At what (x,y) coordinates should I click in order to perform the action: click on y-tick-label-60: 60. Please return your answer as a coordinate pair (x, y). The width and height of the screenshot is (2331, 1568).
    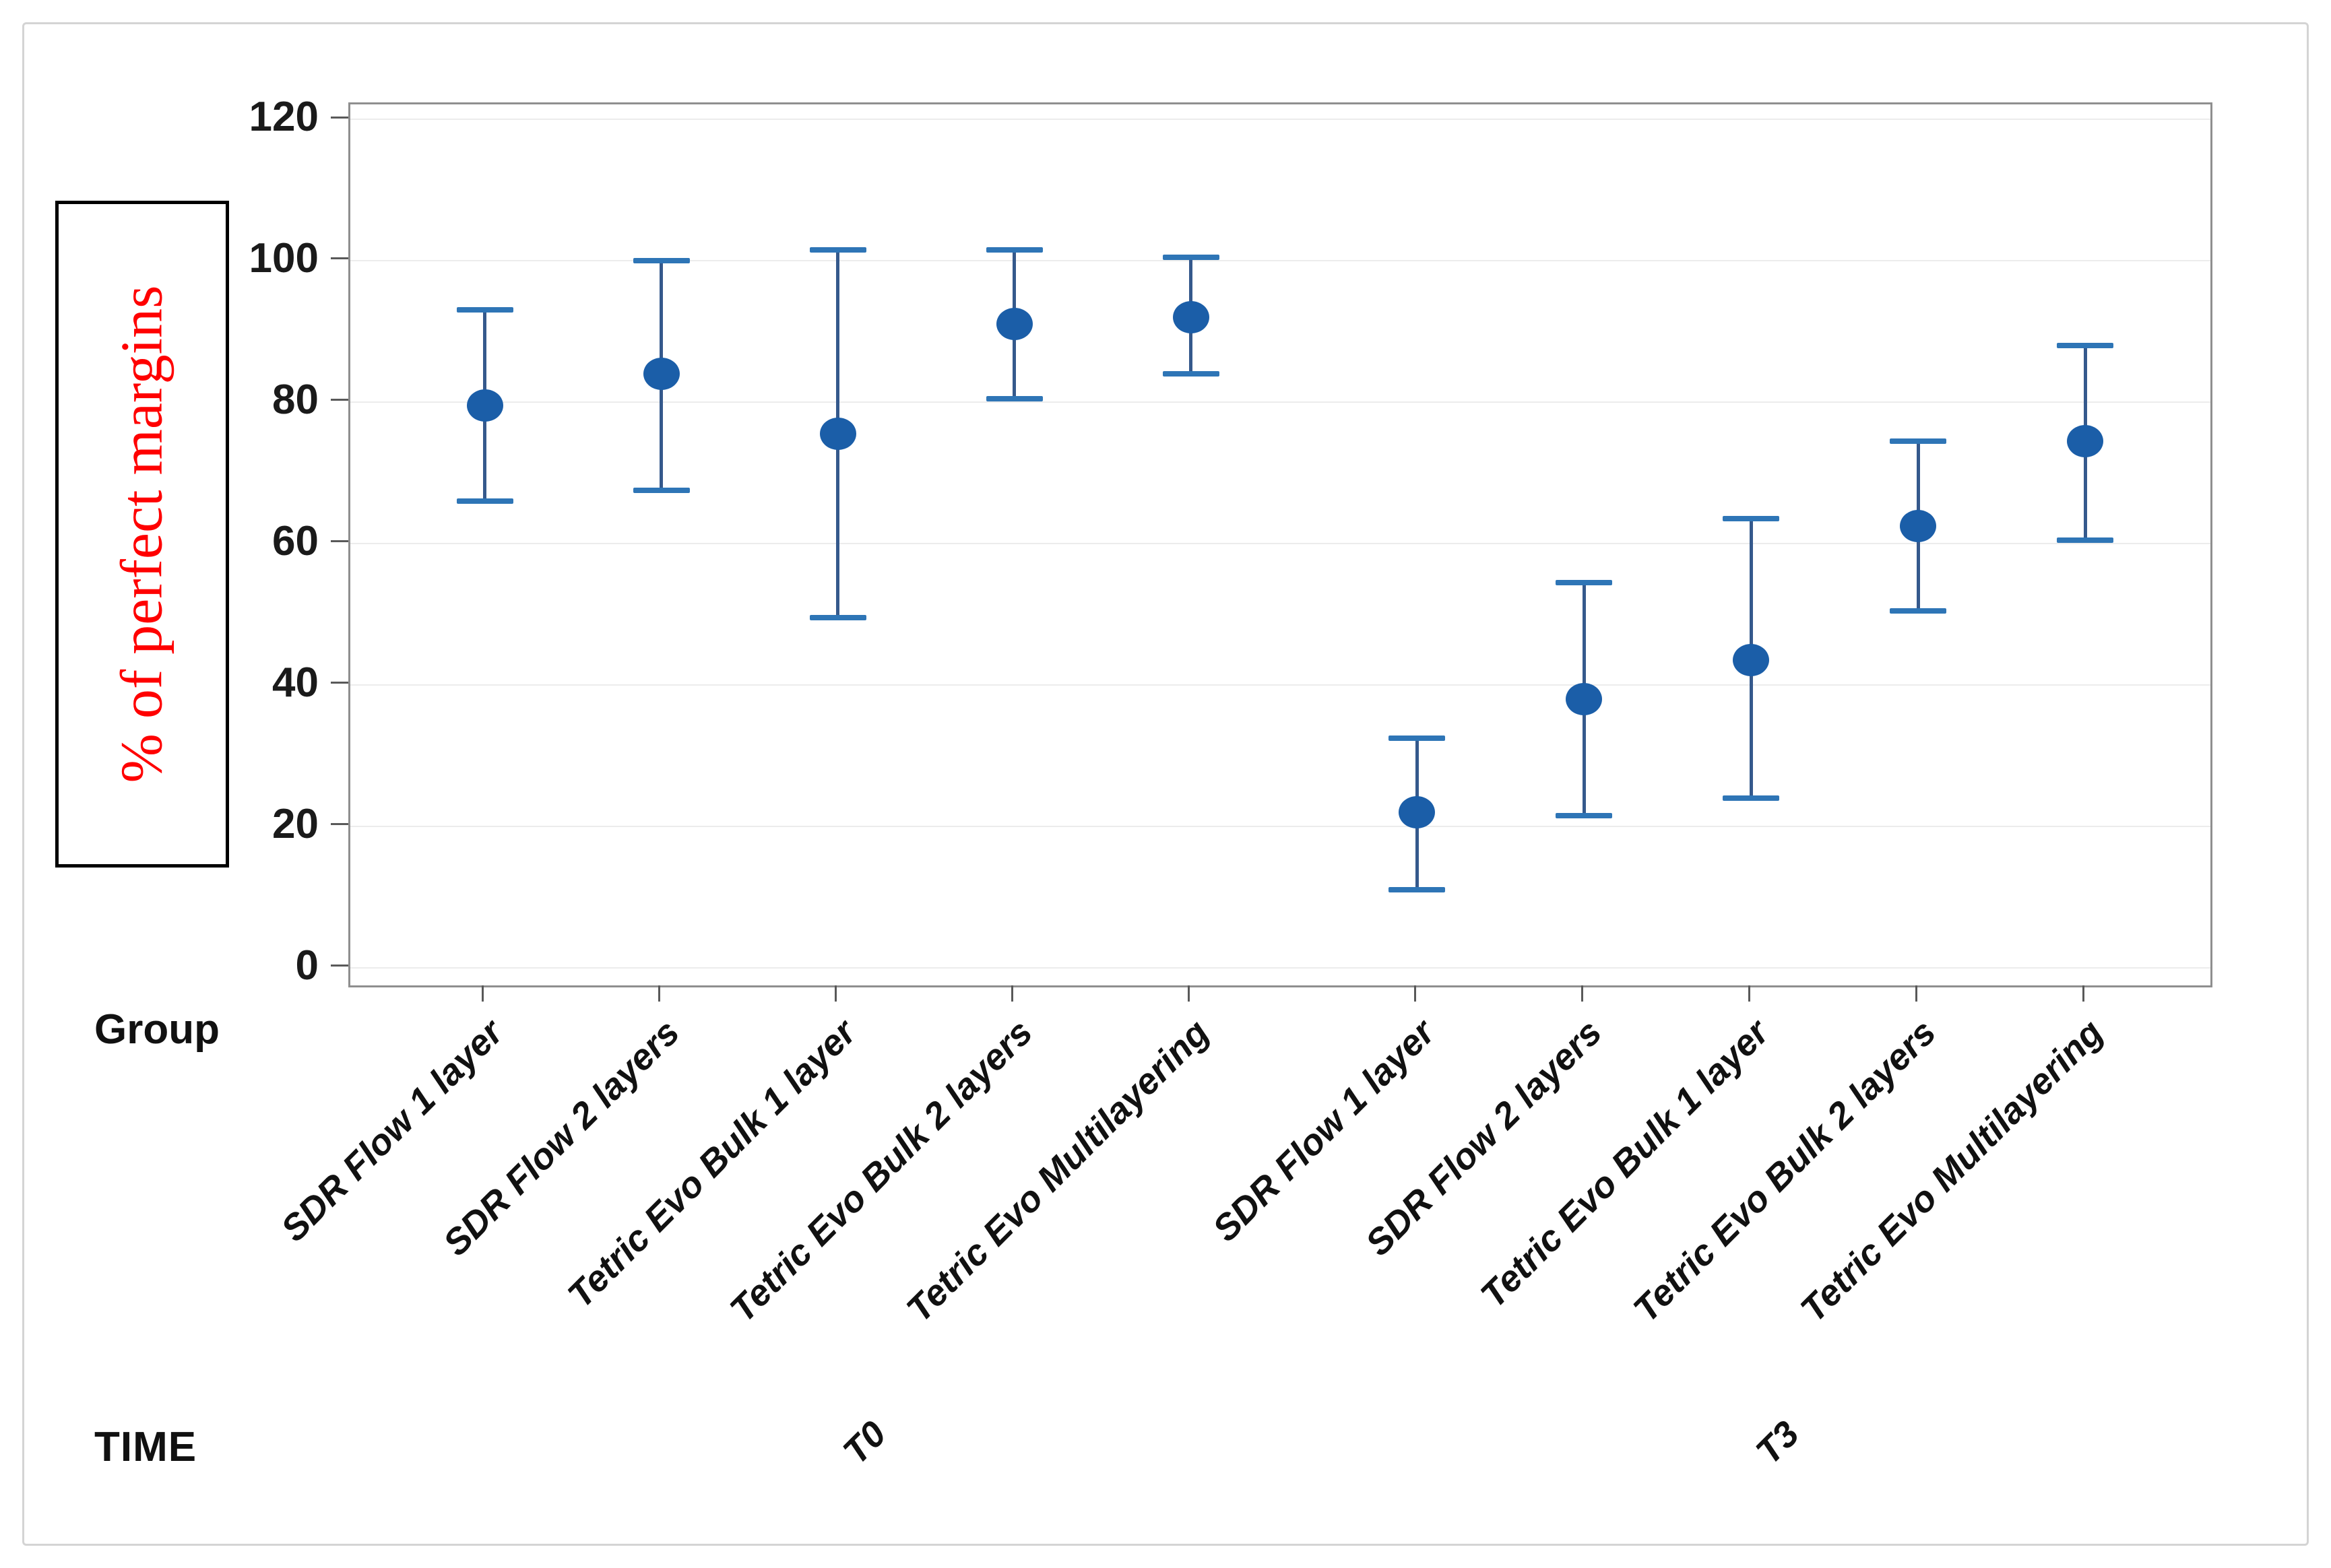
    Looking at the image, I should click on (296, 540).